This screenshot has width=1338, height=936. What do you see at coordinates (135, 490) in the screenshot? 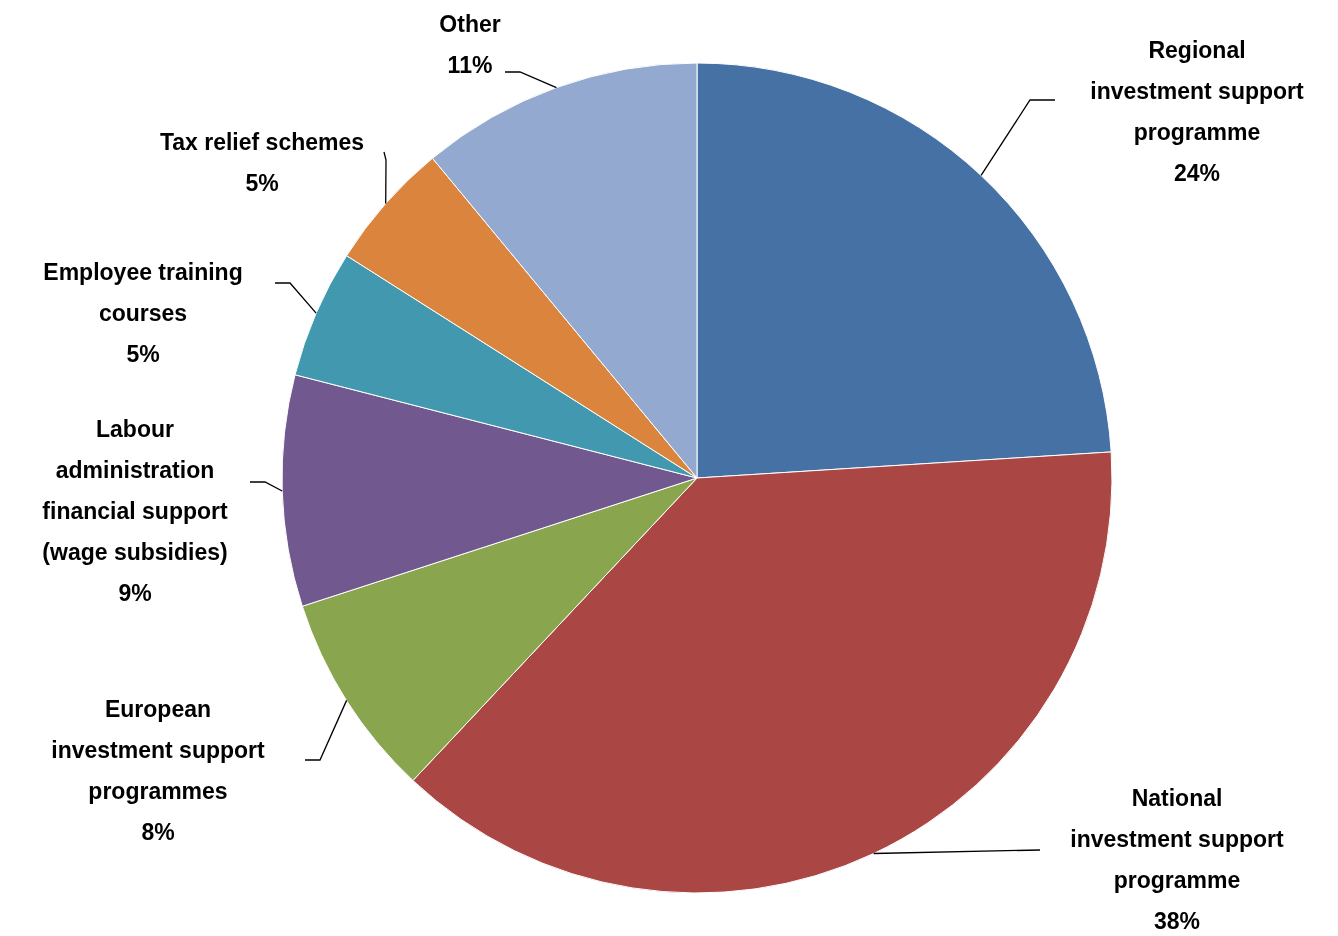
I see `slice-label: Labour administration financial support (wage subsidies)` at bounding box center [135, 490].